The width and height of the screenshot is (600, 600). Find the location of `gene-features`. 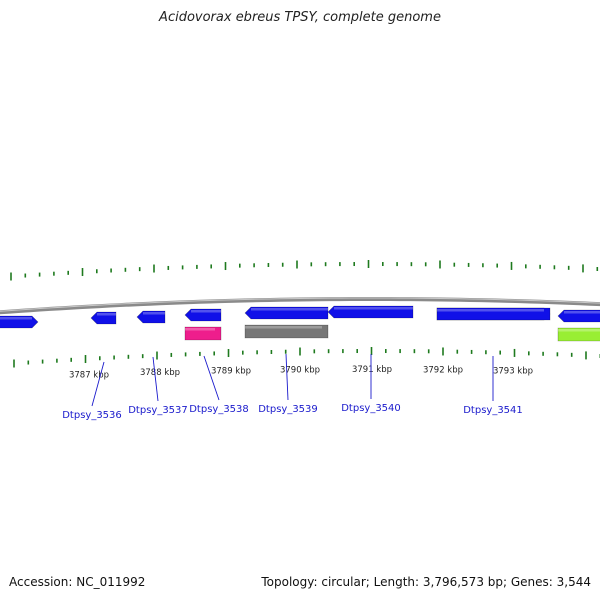

gene-features is located at coordinates (300, 323).